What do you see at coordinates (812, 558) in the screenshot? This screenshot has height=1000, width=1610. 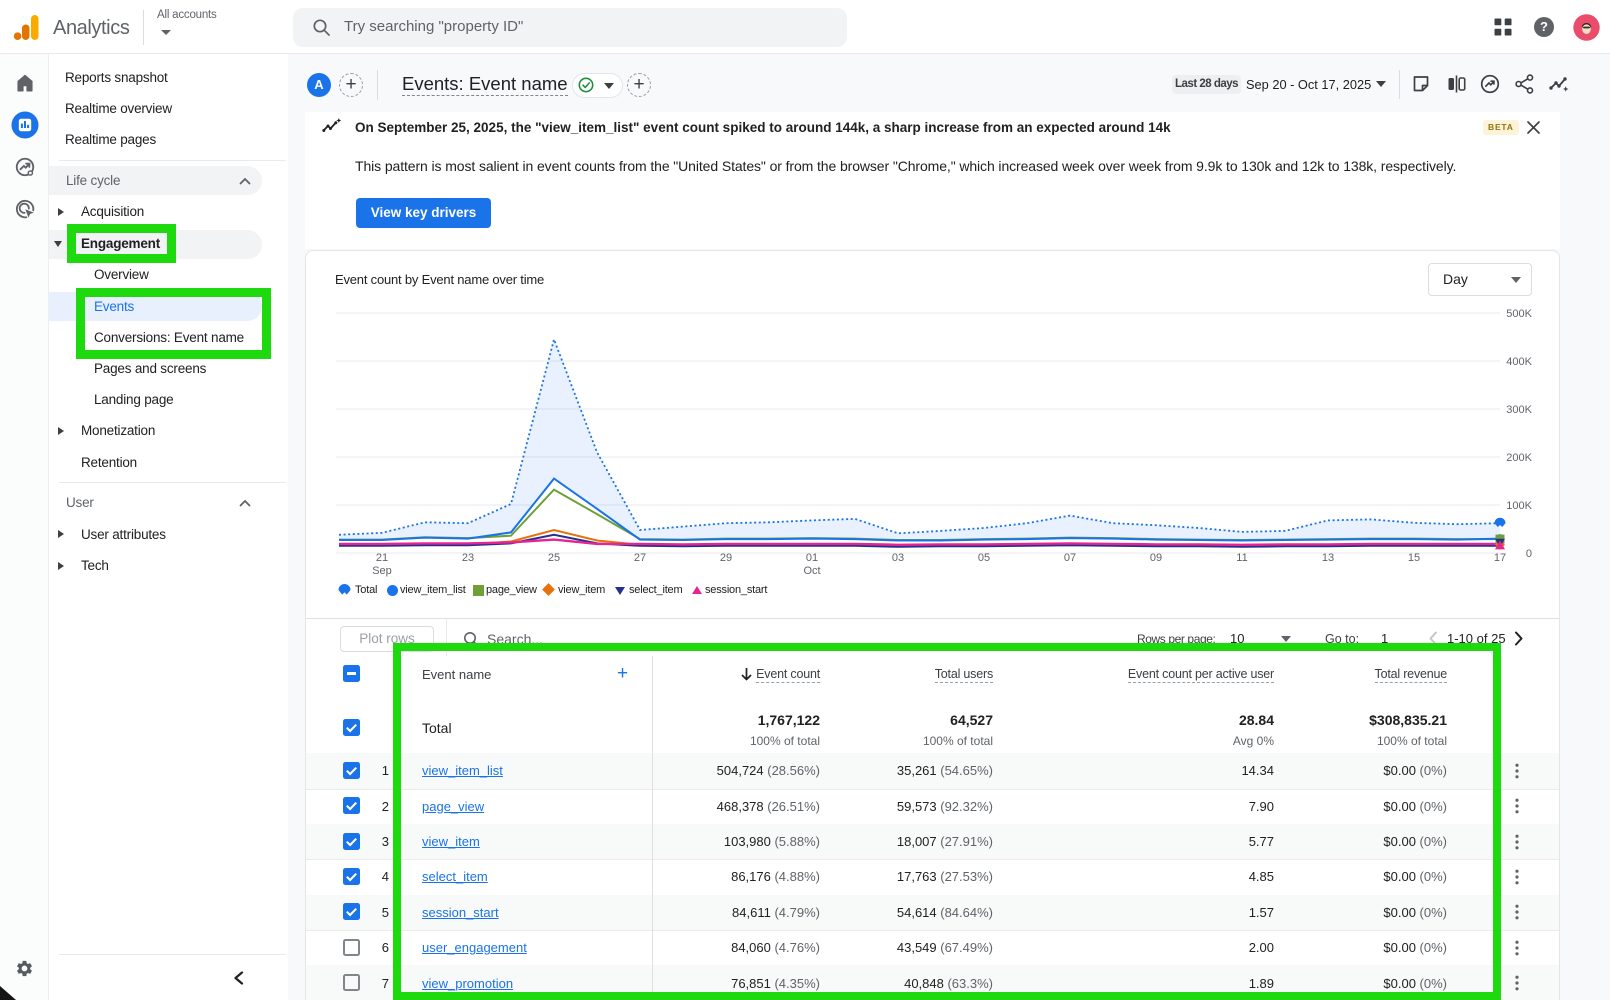 I see `svg-text: 01` at bounding box center [812, 558].